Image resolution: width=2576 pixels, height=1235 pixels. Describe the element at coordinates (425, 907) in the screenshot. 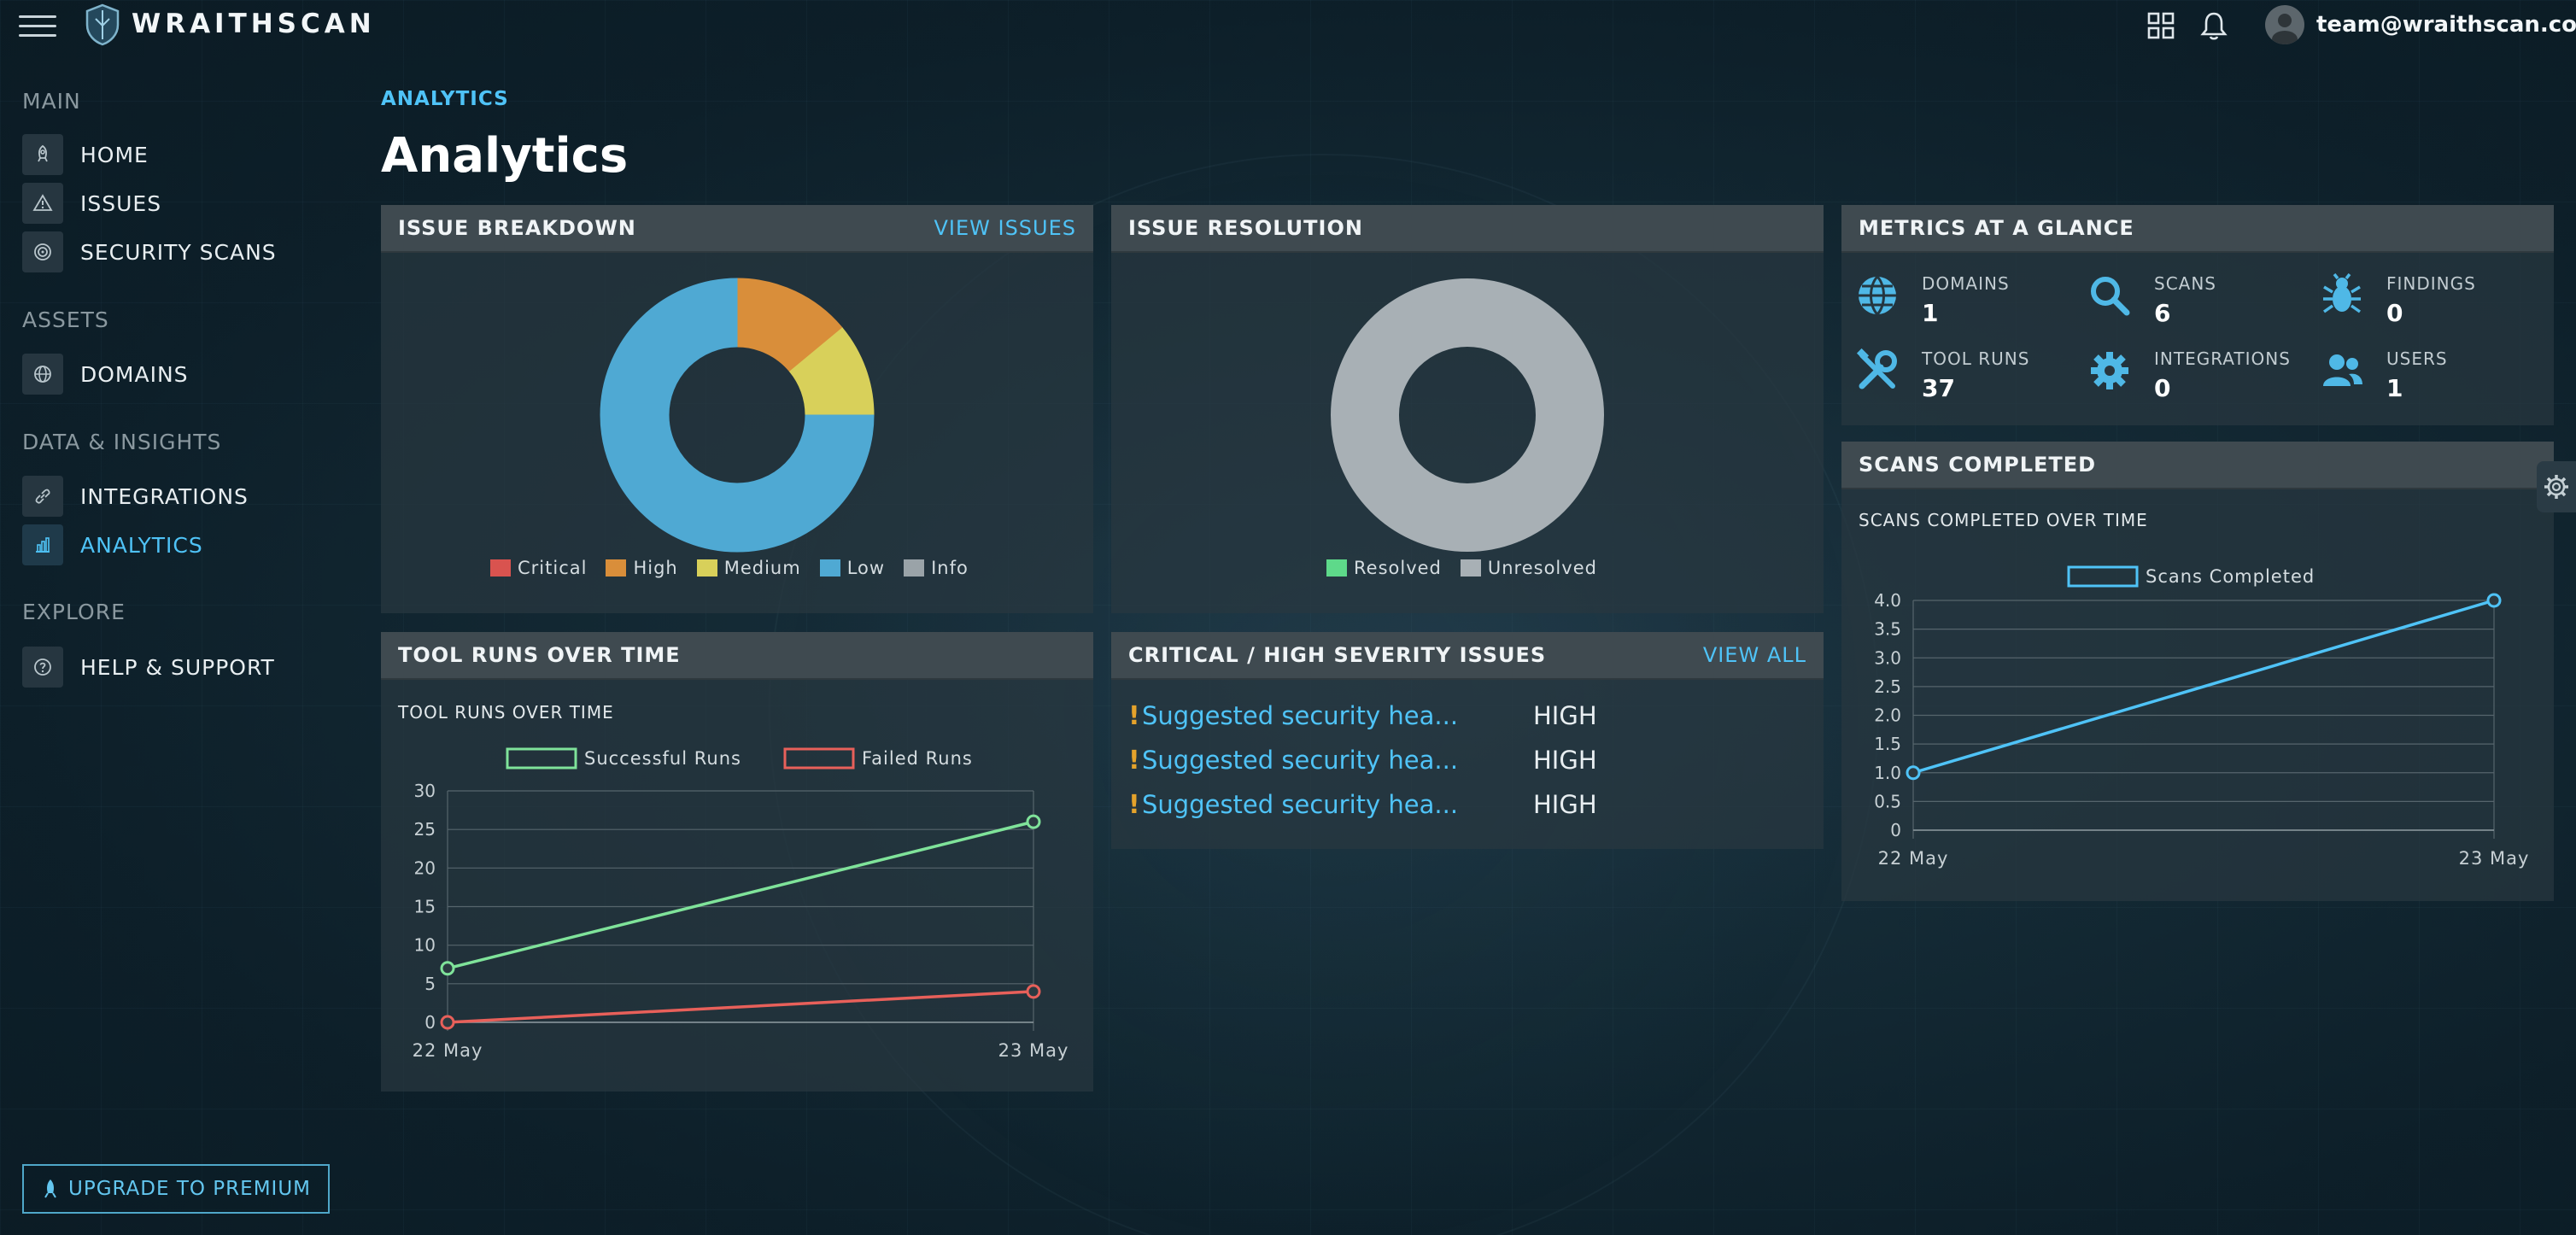

I see `y-tick-label: 15` at that location.